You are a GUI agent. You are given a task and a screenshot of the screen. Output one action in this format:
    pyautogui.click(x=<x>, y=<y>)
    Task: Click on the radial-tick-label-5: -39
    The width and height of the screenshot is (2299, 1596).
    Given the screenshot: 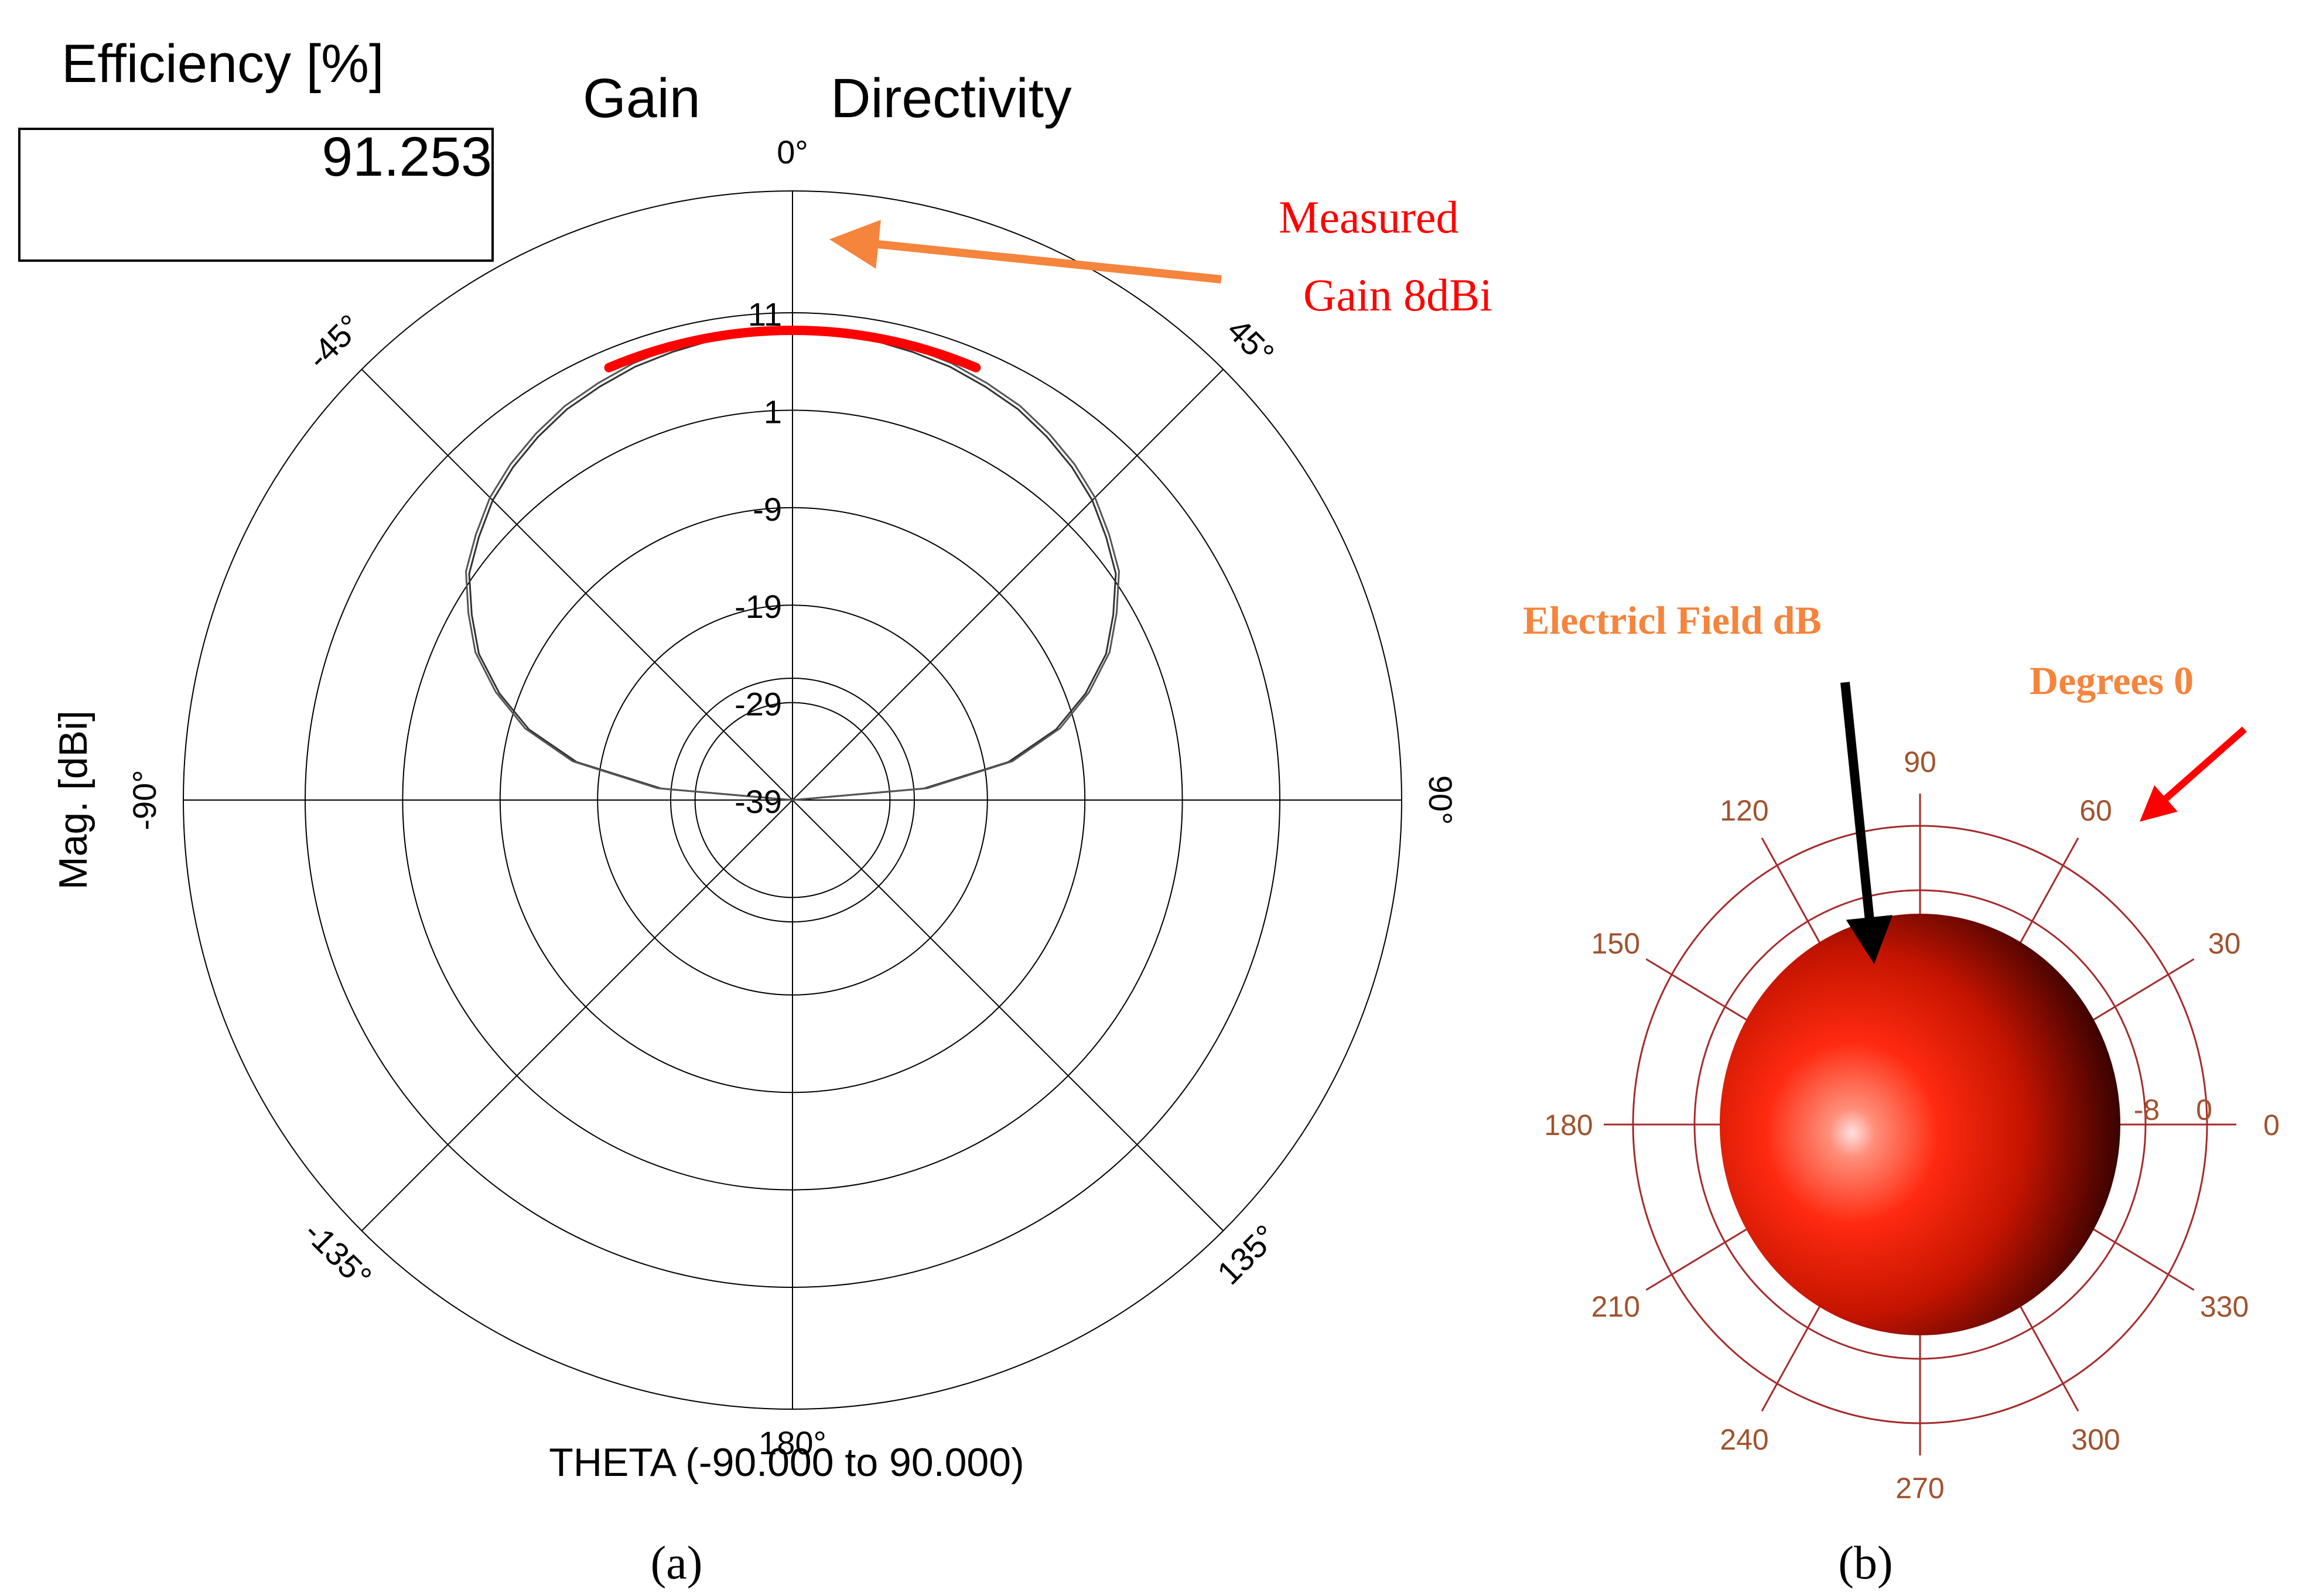 What is the action you would take?
    pyautogui.click(x=758, y=802)
    